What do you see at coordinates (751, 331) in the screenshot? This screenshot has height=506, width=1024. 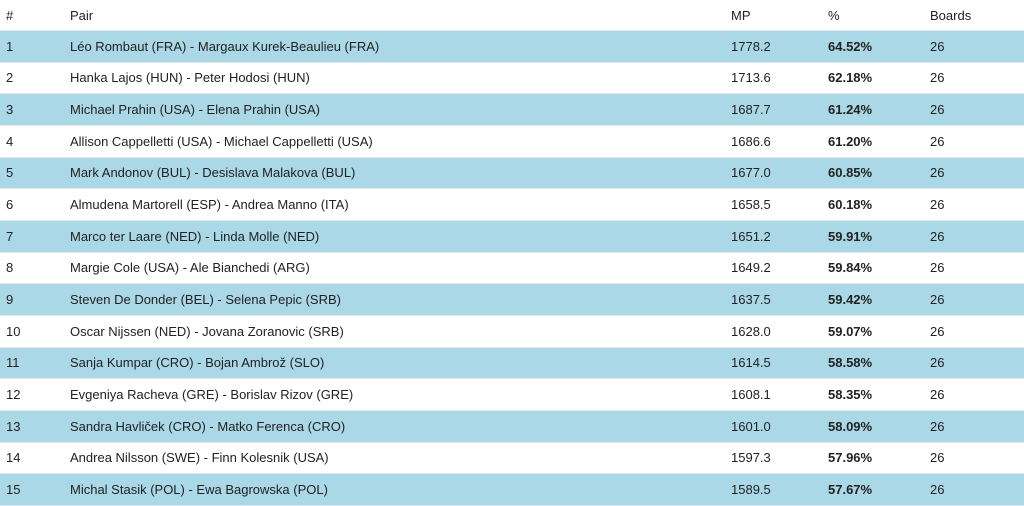 I see `mp-cell: 1628.0` at bounding box center [751, 331].